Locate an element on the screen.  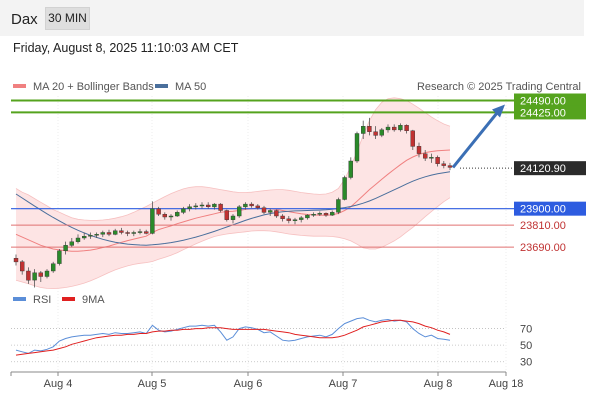
projection-arrow is located at coordinates (478, 136).